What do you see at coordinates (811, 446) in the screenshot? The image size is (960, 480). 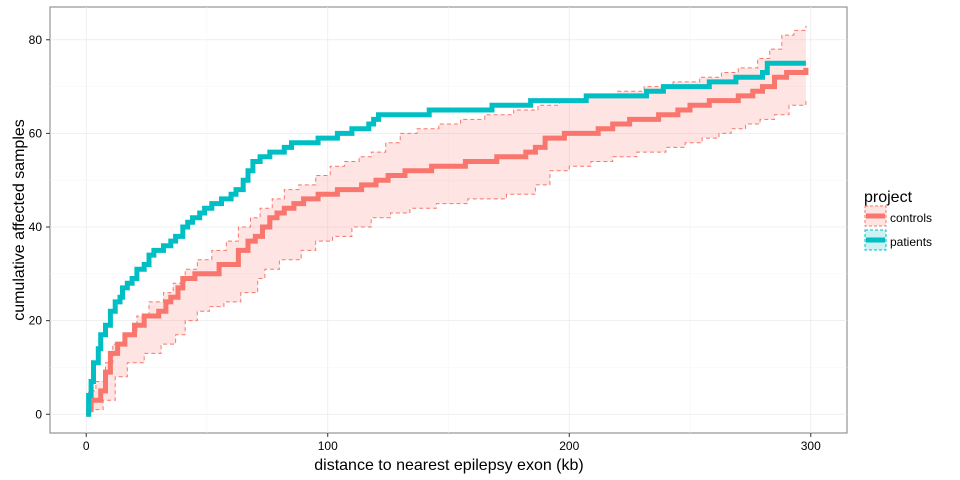 I see `x-tick-label: 300` at bounding box center [811, 446].